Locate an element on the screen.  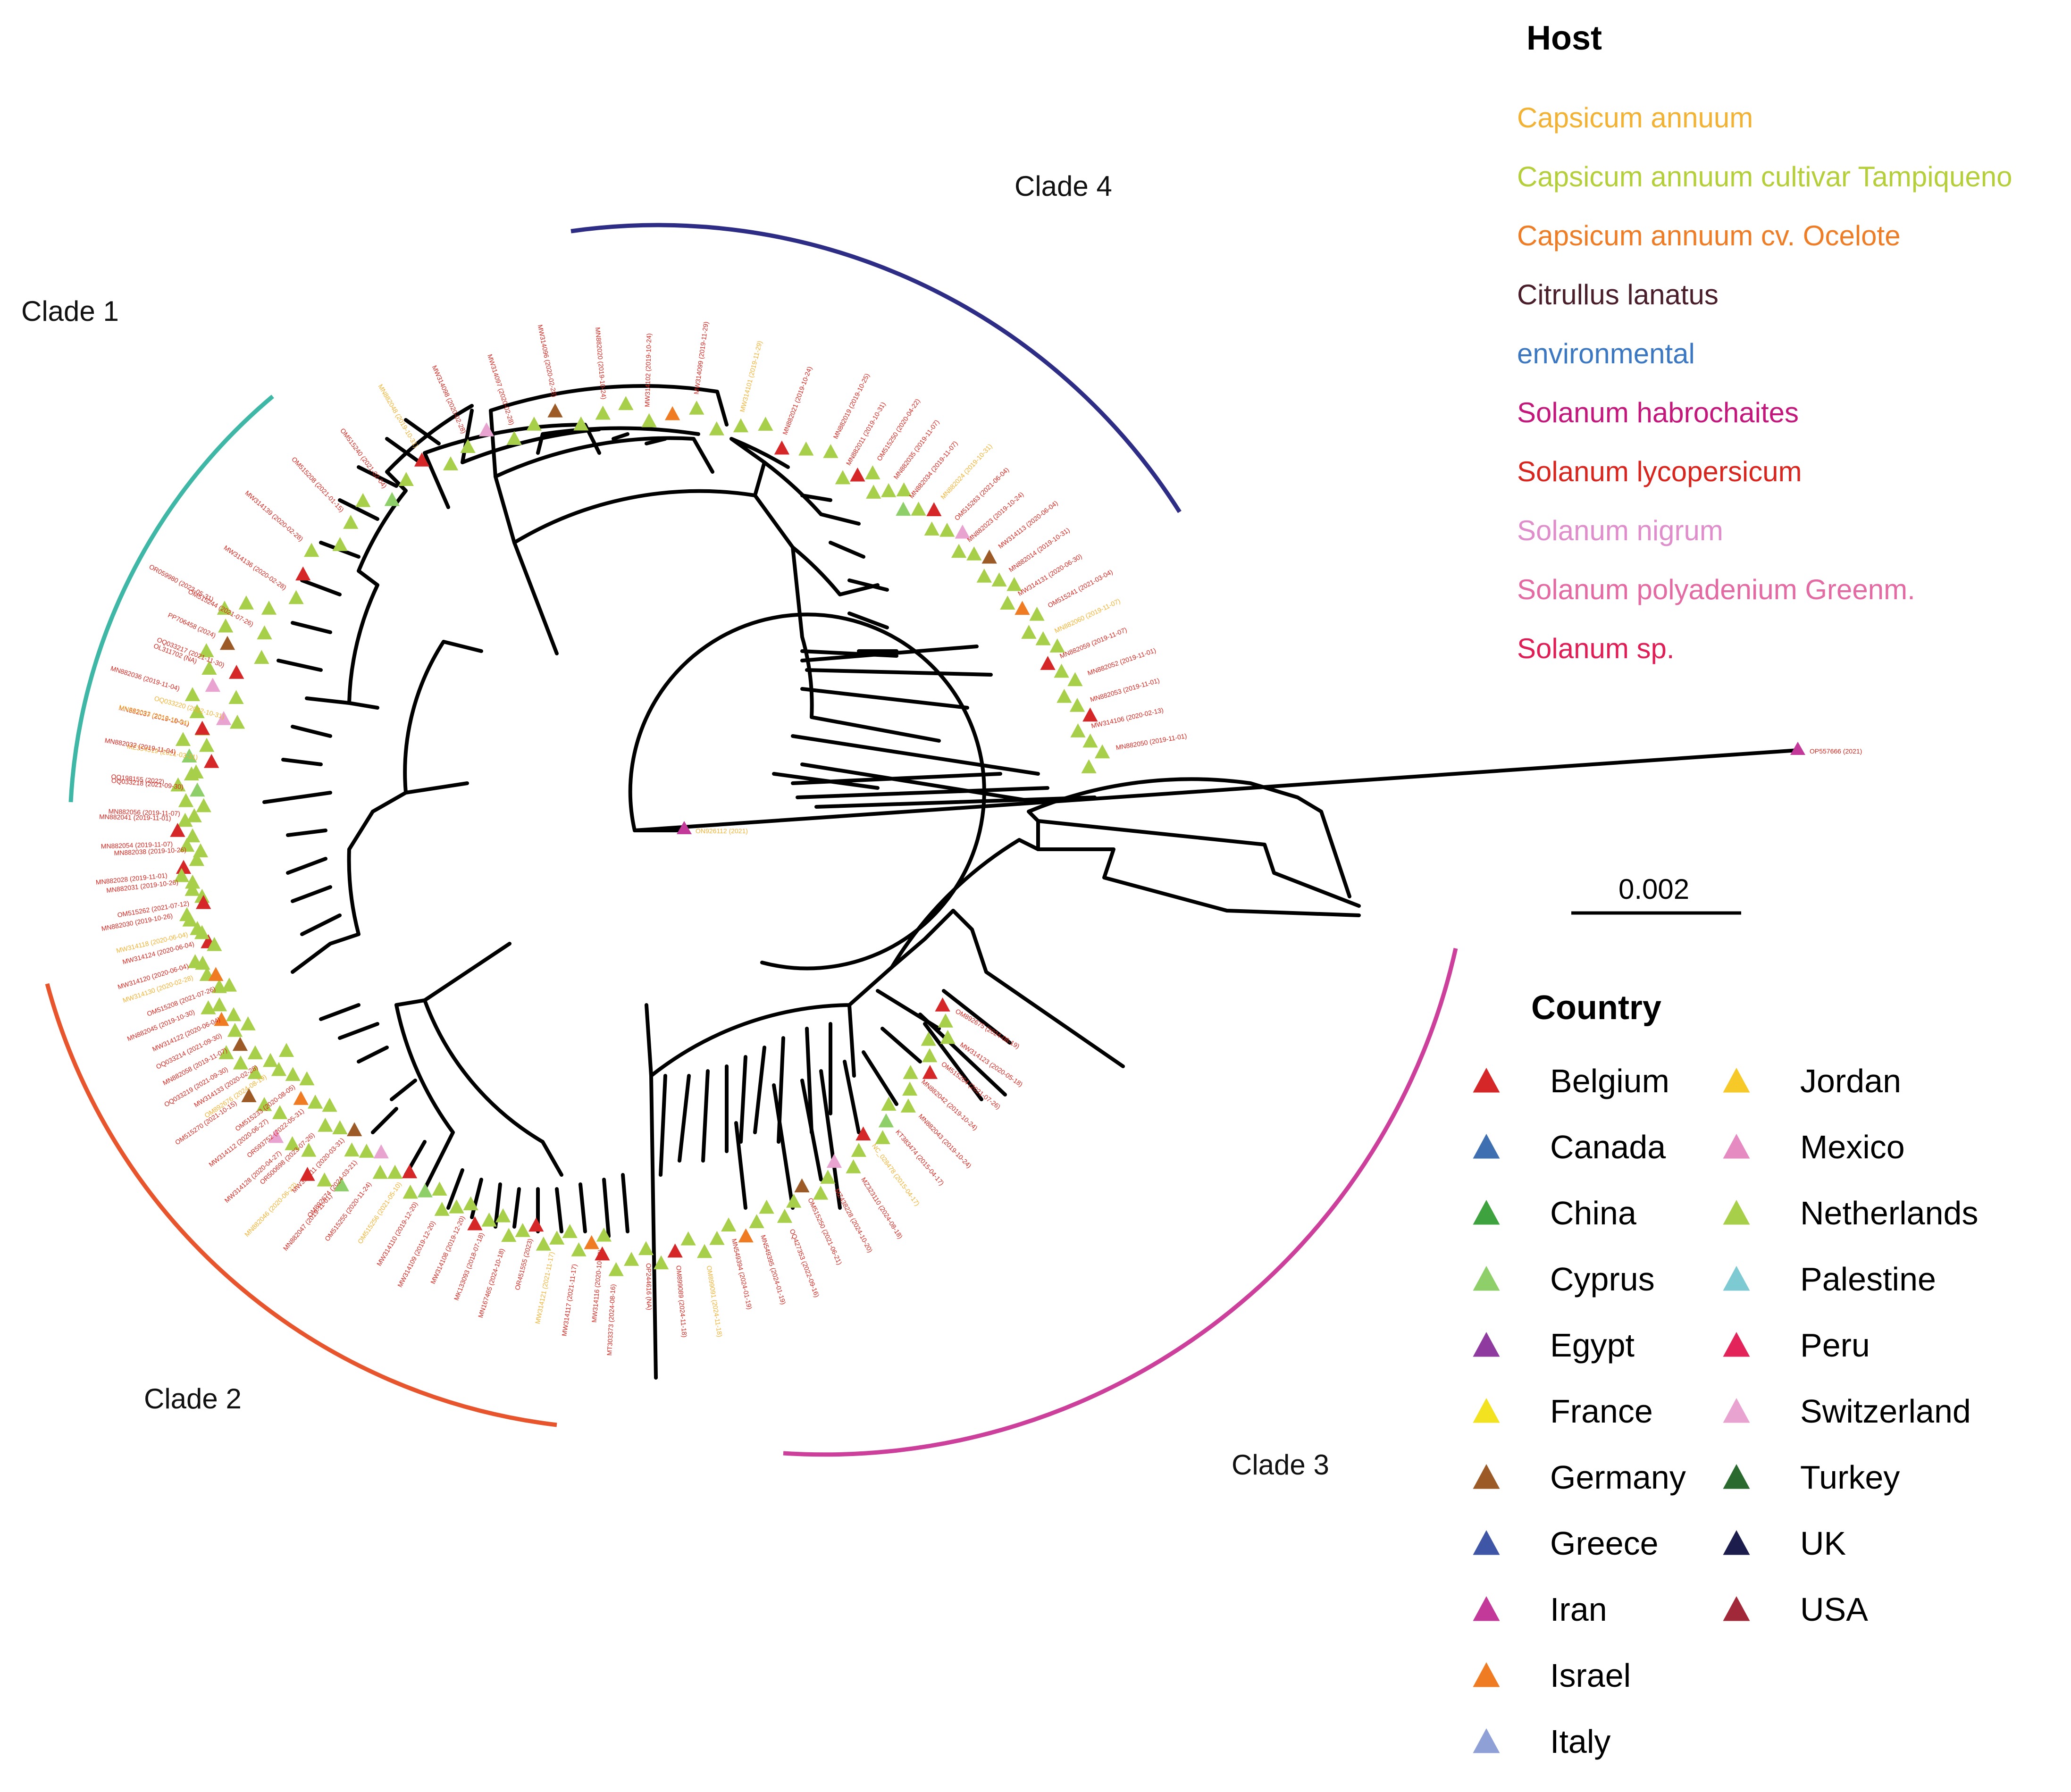
clade4-bottom is located at coordinates (934, 790).